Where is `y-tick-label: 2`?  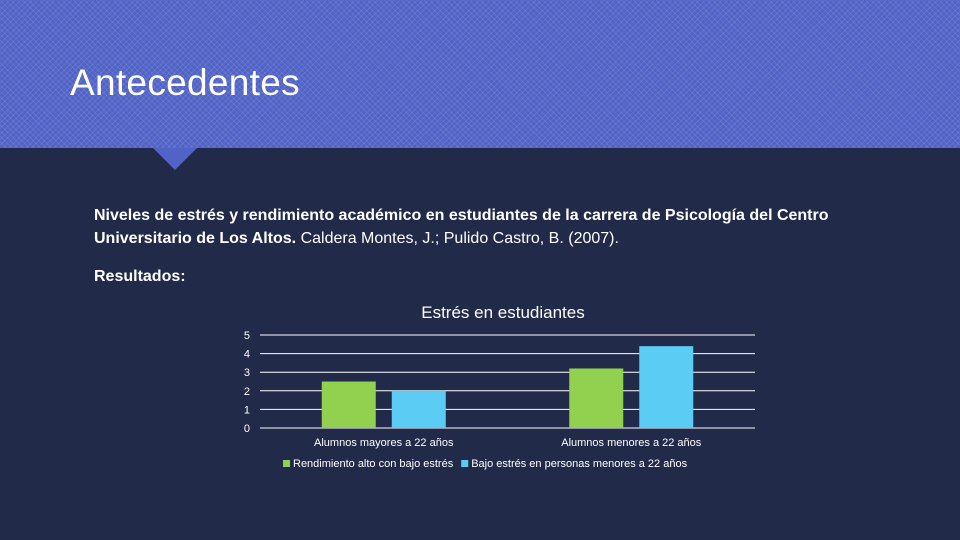 y-tick-label: 2 is located at coordinates (247, 392).